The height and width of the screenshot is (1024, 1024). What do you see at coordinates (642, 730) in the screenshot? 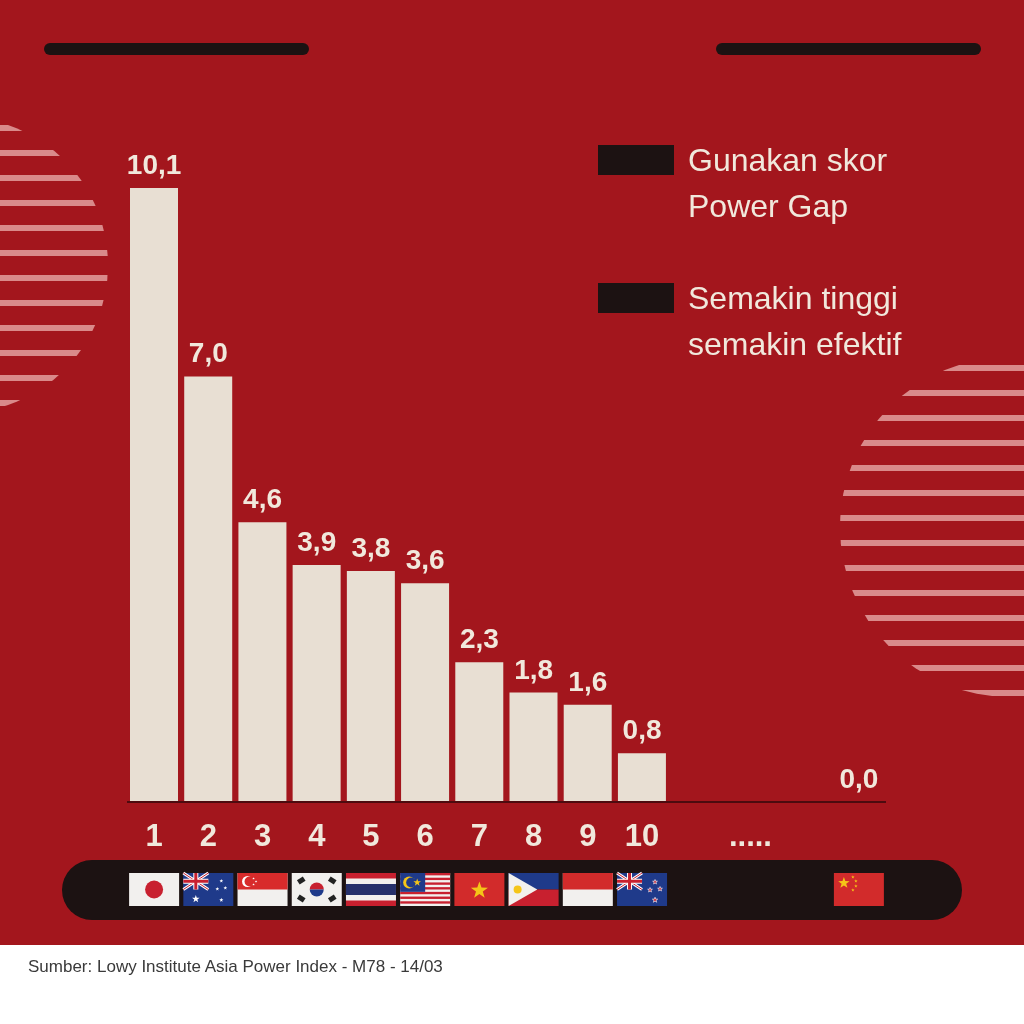
I see `data-label: 0,8` at bounding box center [642, 730].